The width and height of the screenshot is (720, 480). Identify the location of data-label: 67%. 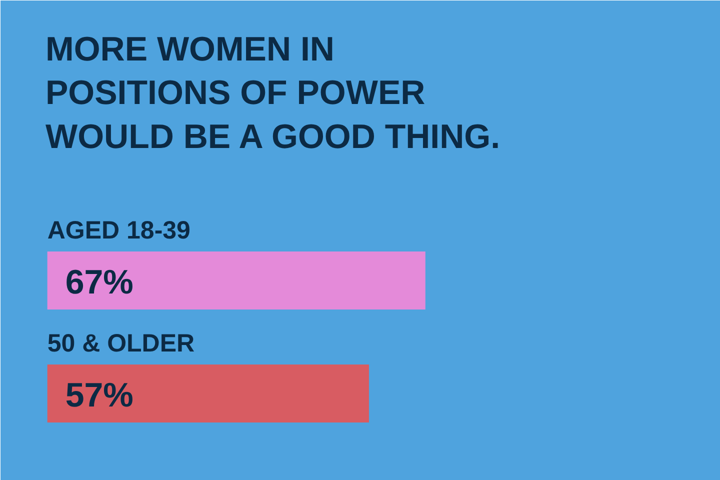
(99, 283).